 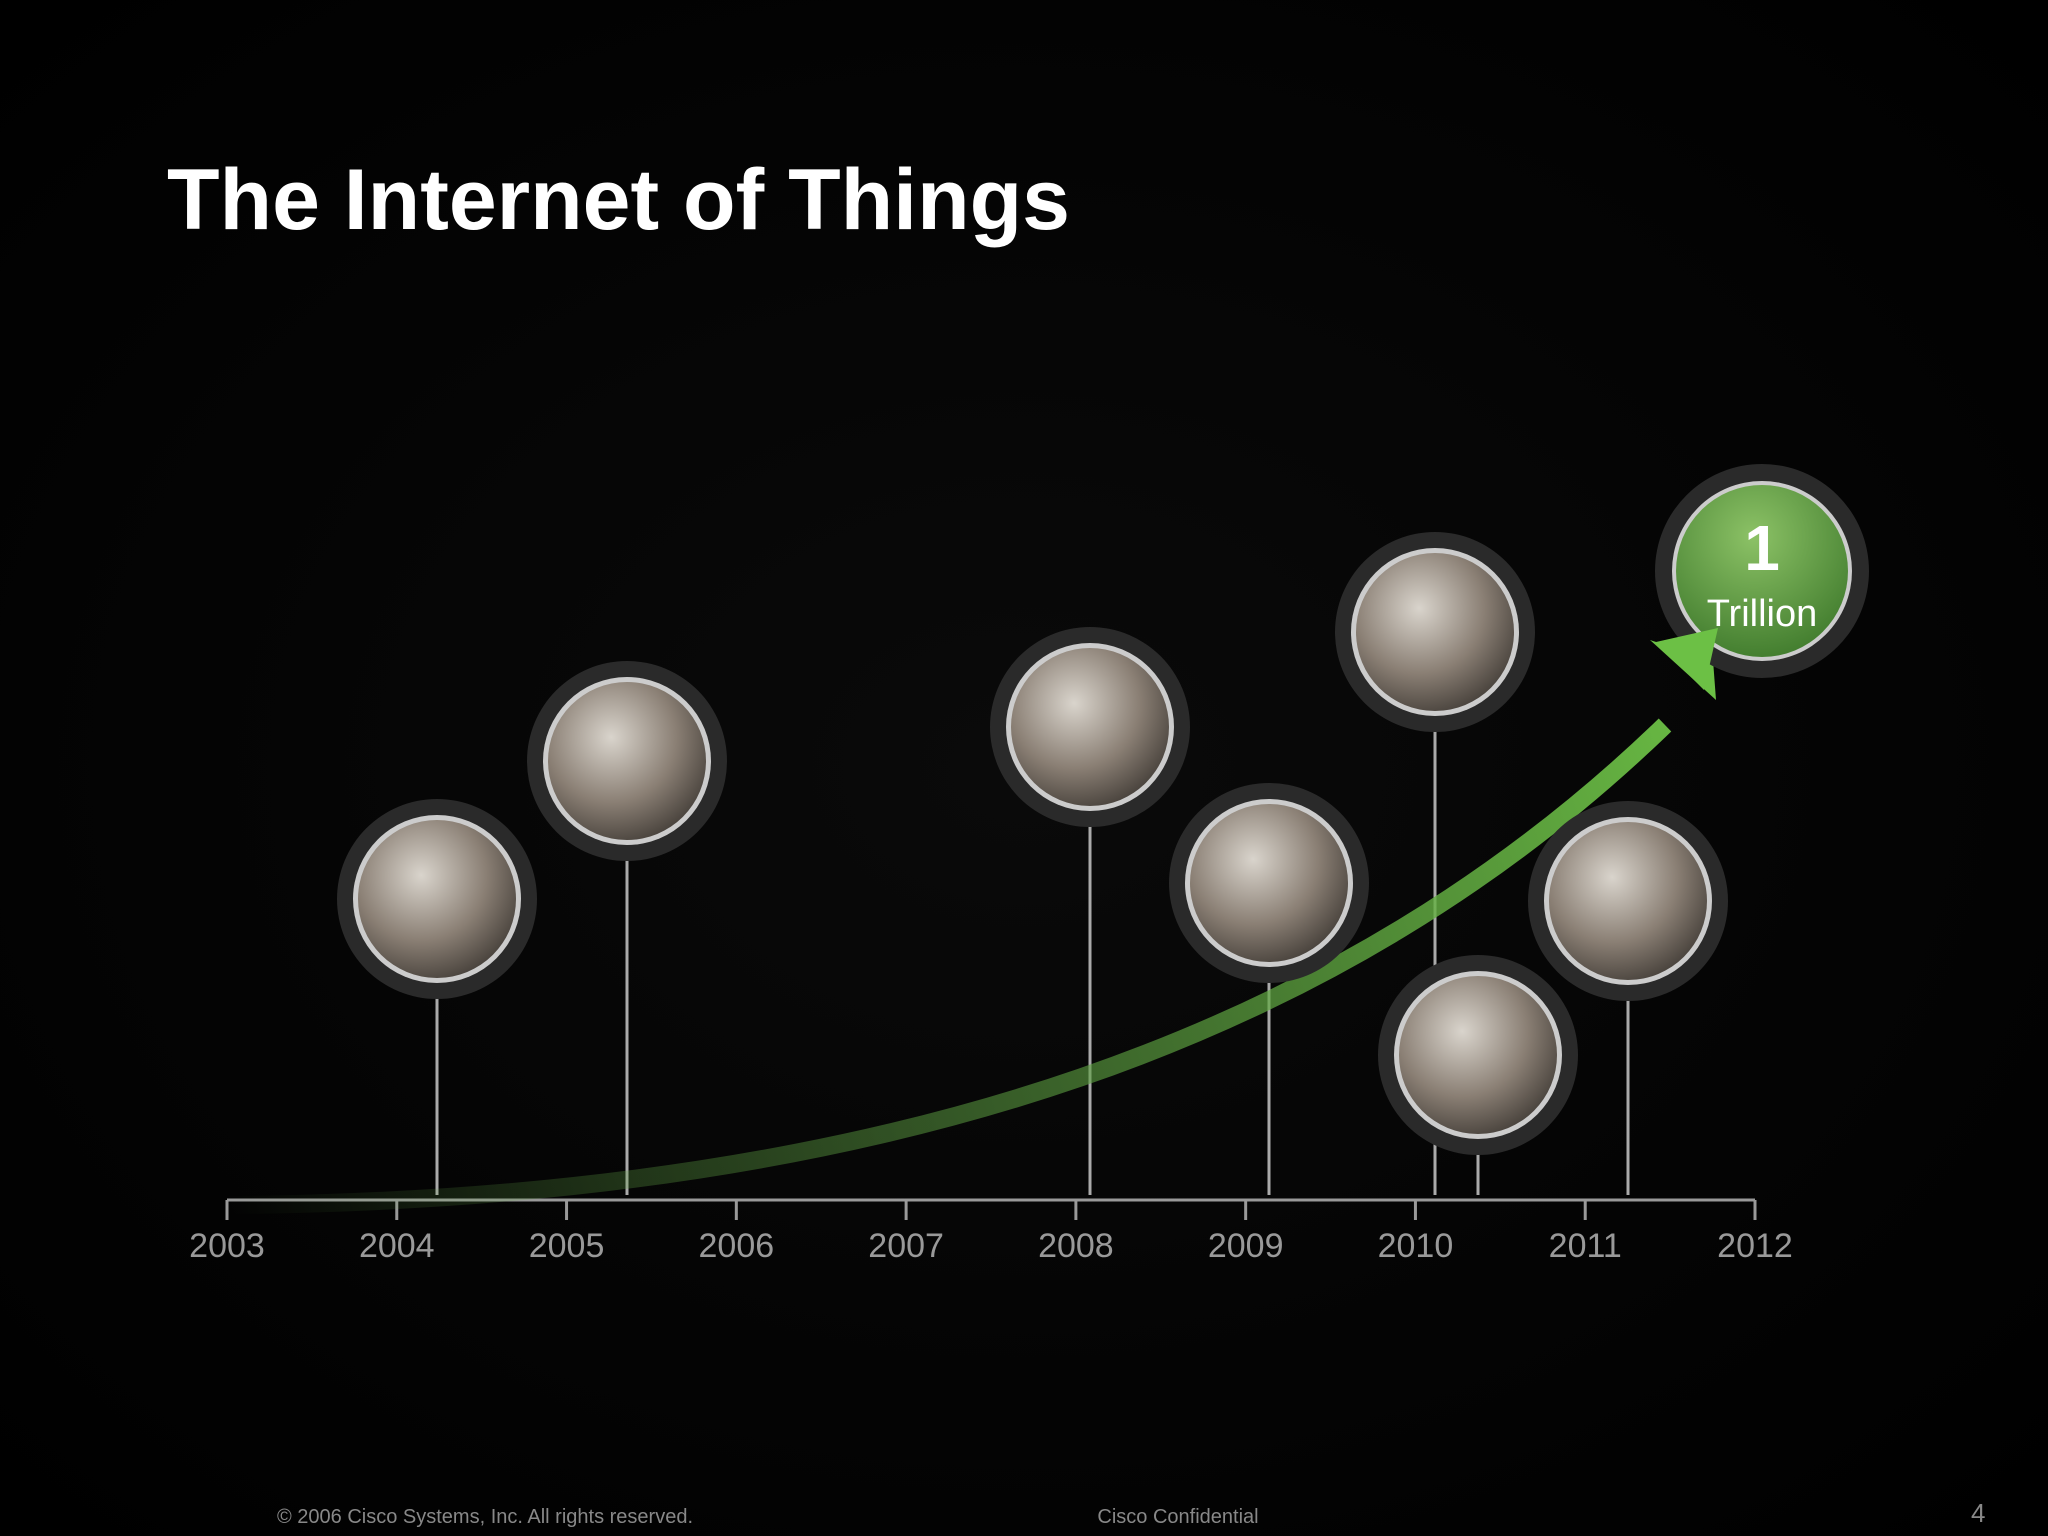 I want to click on confidential: Cisco Confidential, so click(x=1177, y=1517).